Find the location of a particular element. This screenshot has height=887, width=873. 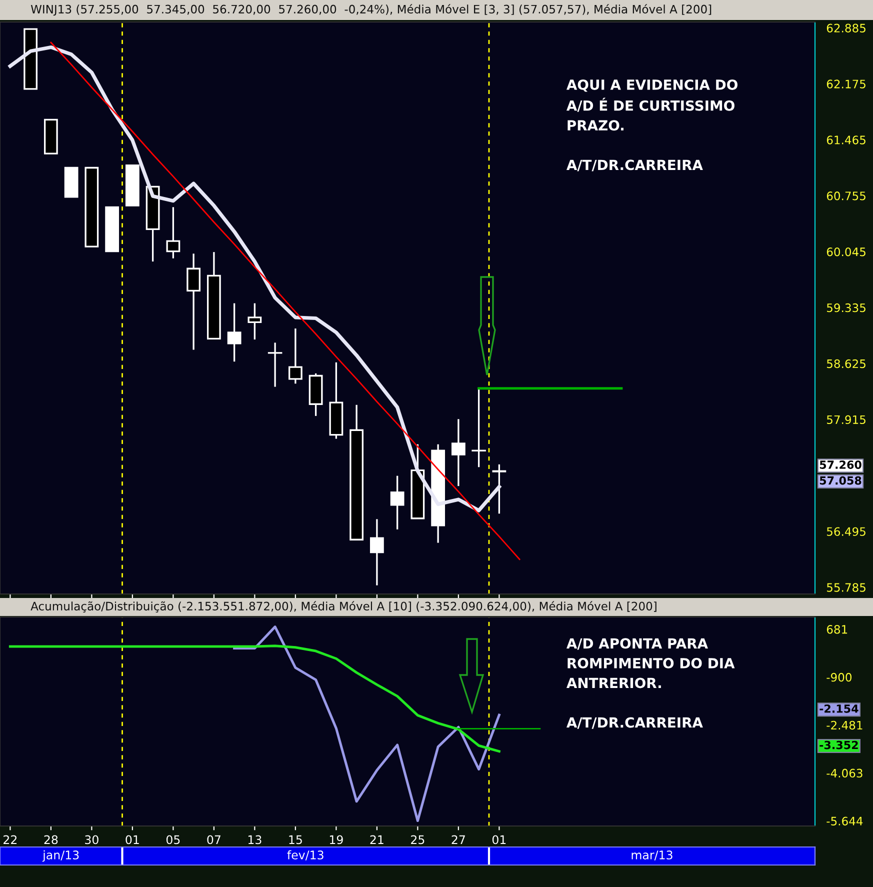

y-tick-label: 62.885 is located at coordinates (846, 28).